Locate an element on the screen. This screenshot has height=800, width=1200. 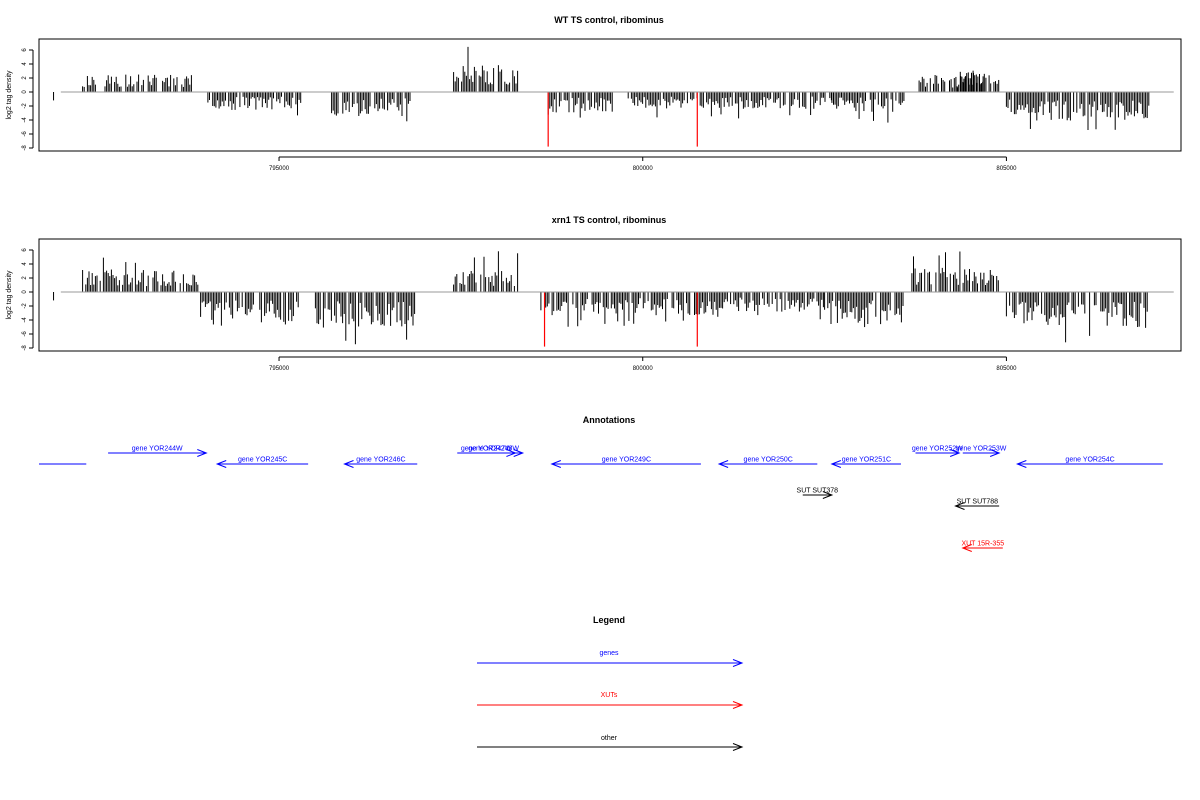
feature-label: gene YOR245C is located at coordinates (262, 460).